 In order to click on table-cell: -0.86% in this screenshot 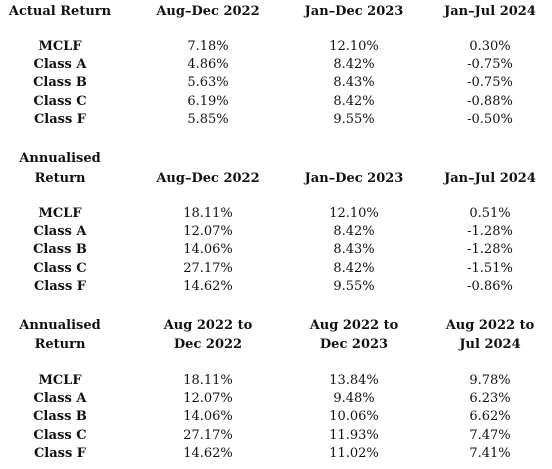, I will do `click(490, 286)`.